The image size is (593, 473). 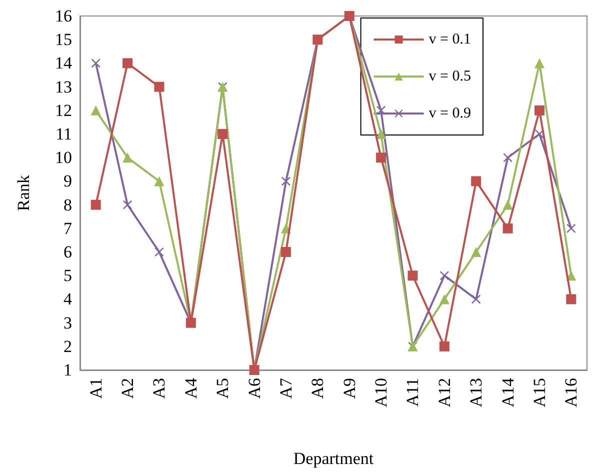 What do you see at coordinates (63, 40) in the screenshot?
I see `y-tick-label: 15` at bounding box center [63, 40].